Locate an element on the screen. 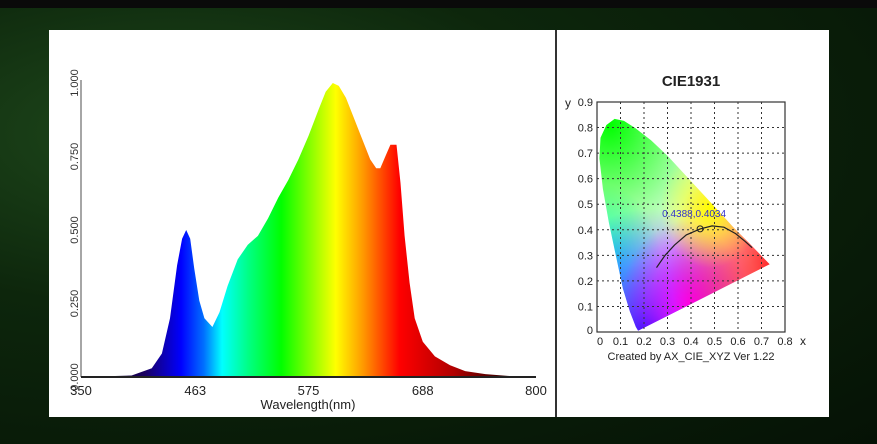 Image resolution: width=877 pixels, height=444 pixels. cie-y-tick-label: 0 is located at coordinates (590, 331).